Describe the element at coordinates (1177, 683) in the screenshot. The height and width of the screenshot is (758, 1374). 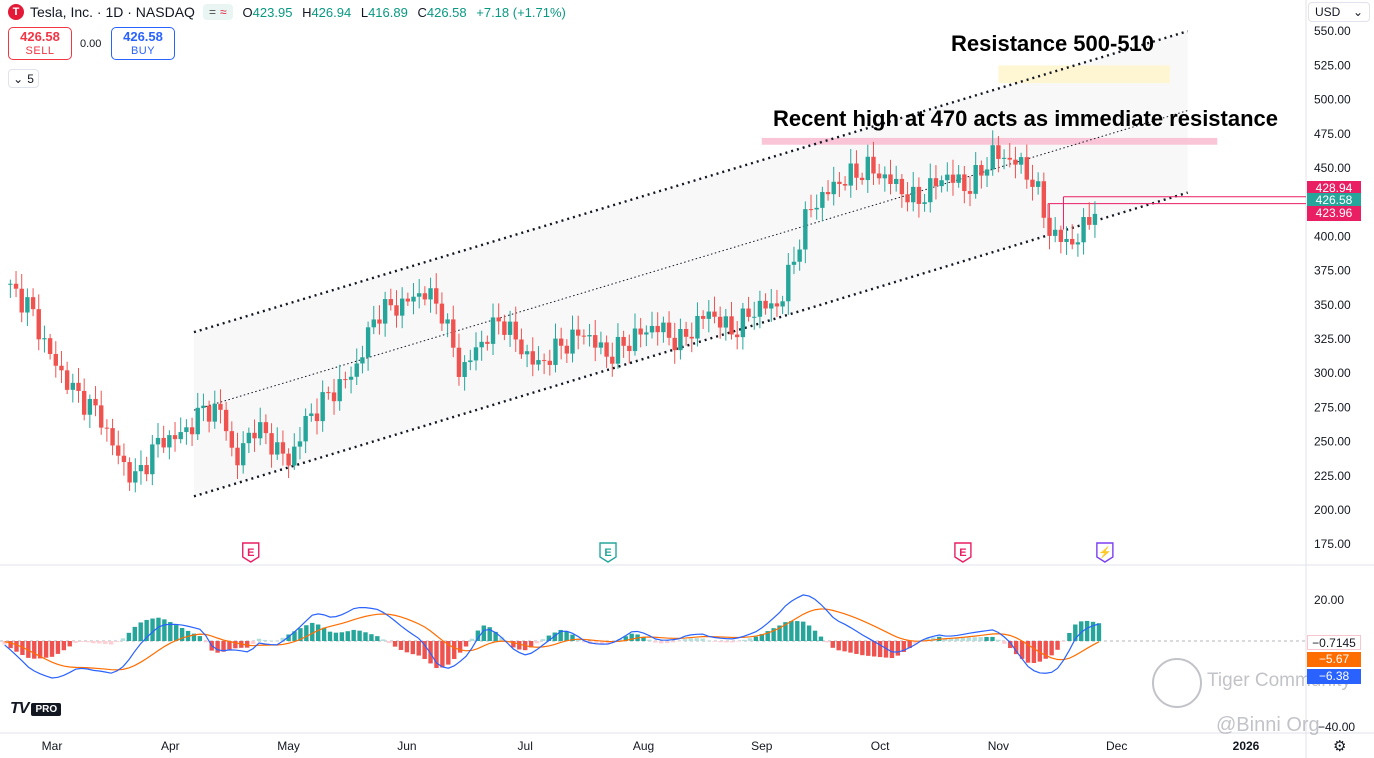
I see `tiger-logo-icon` at that location.